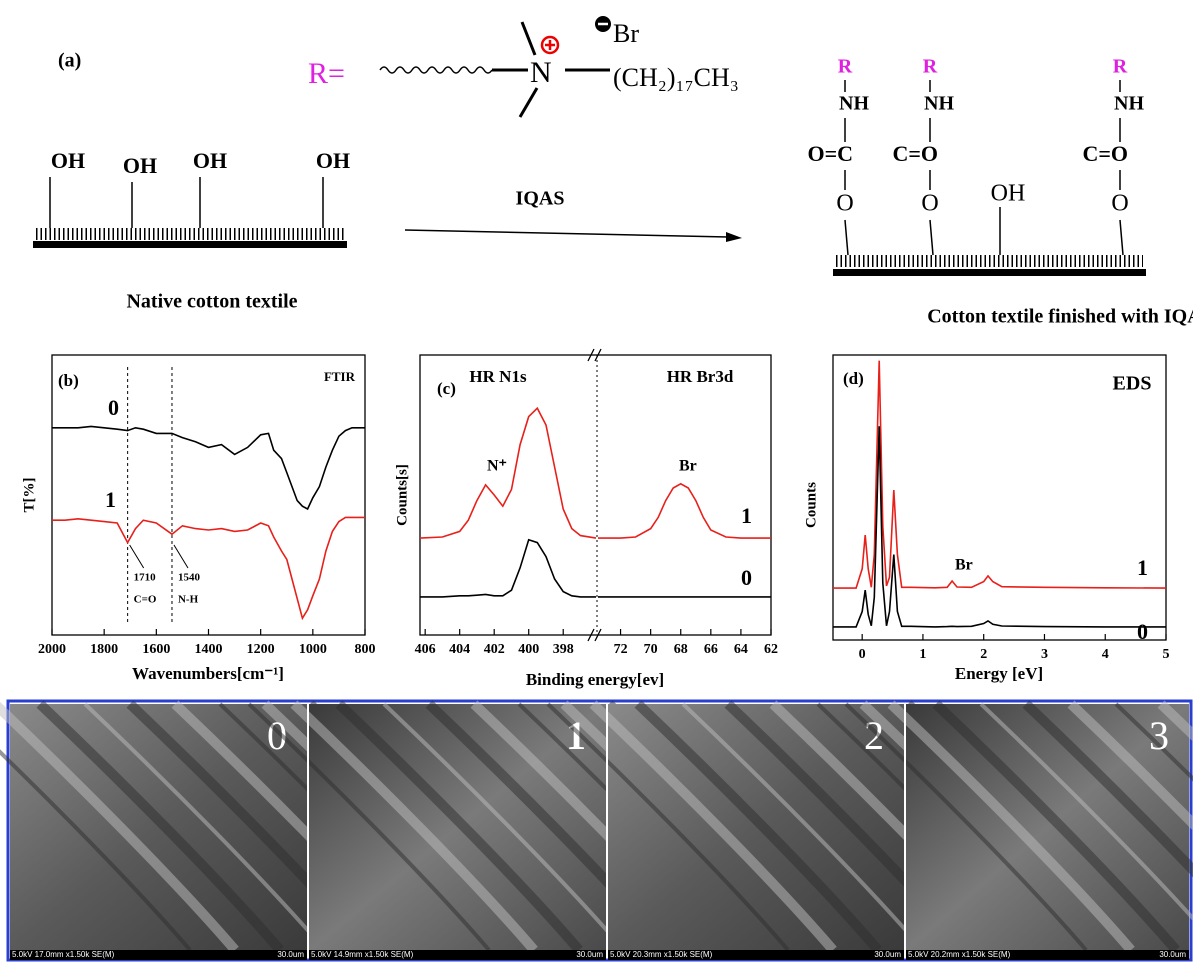 The image size is (1193, 962). I want to click on marker-label: C=O, so click(145, 600).